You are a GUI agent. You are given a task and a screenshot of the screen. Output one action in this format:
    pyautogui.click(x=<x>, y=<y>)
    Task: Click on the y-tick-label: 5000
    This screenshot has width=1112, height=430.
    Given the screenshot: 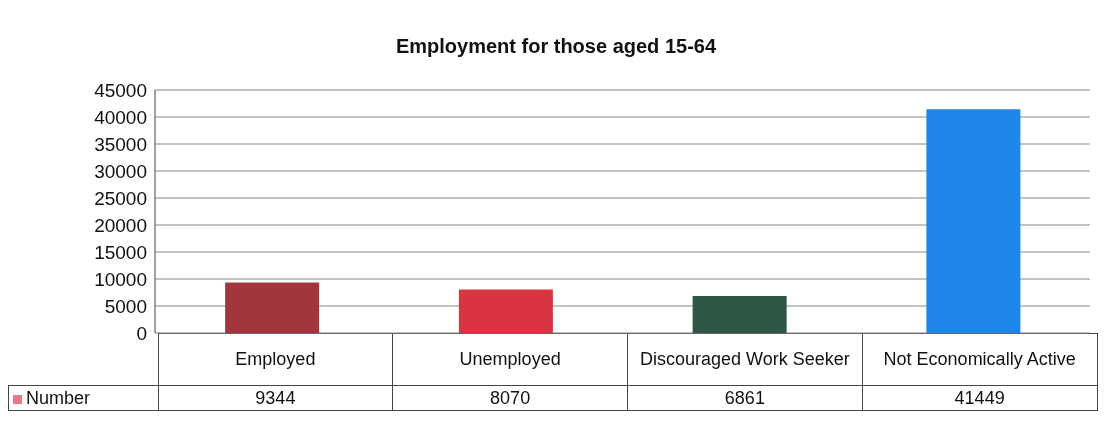 What is the action you would take?
    pyautogui.click(x=125, y=306)
    